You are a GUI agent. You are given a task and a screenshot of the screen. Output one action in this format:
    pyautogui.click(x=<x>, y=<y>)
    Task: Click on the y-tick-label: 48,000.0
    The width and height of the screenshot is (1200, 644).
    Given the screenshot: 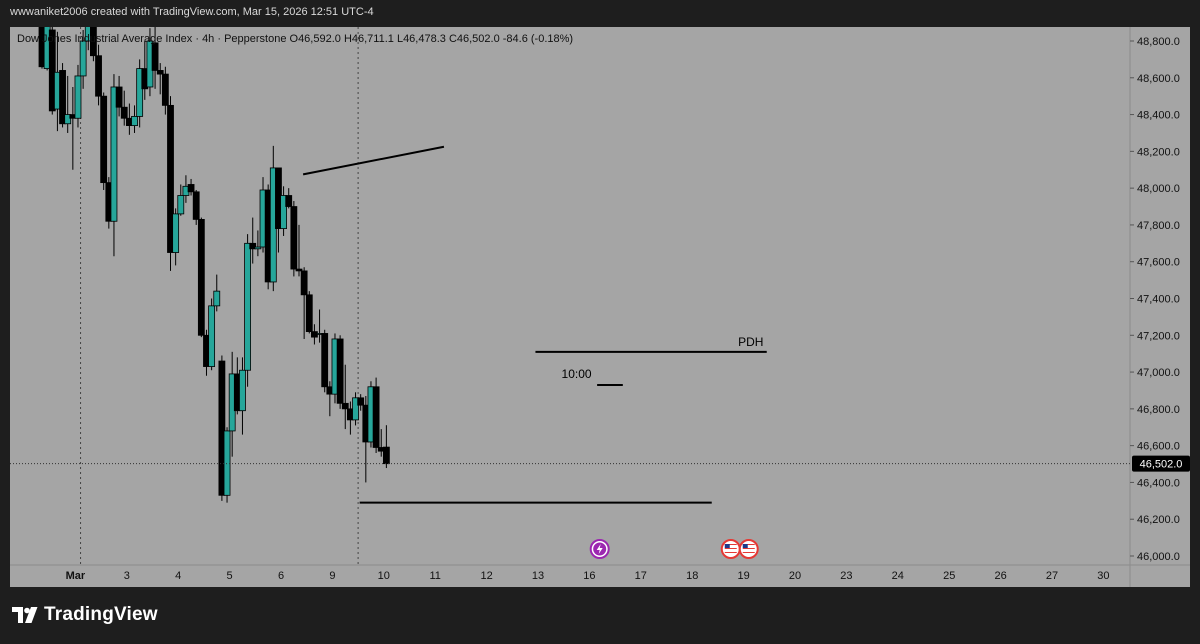 What is the action you would take?
    pyautogui.click(x=1158, y=189)
    